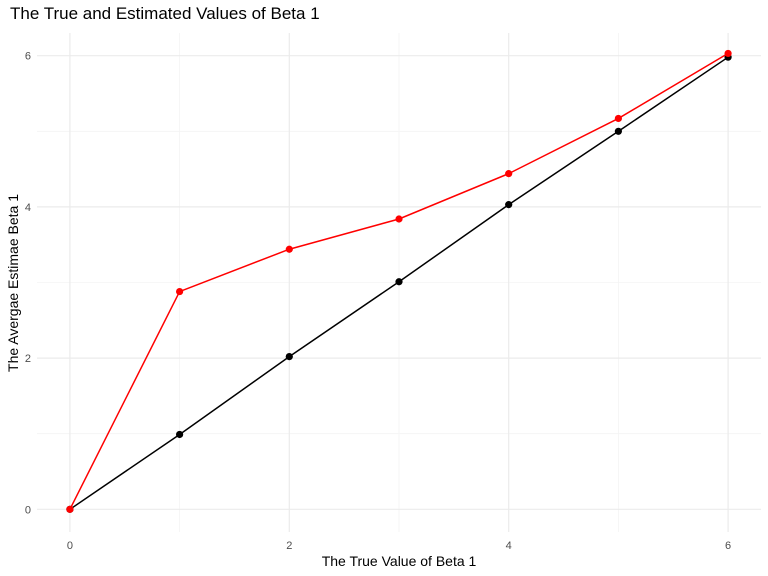 The image size is (768, 576). Describe the element at coordinates (70, 546) in the screenshot. I see `x-tick-label: 0` at that location.